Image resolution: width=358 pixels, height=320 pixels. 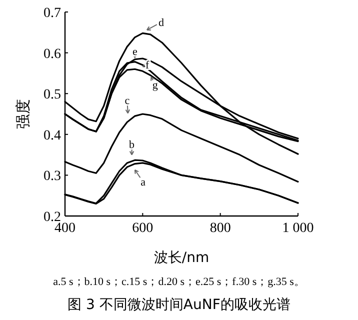 I want to click on x-tick-label: 400, so click(x=65, y=228).